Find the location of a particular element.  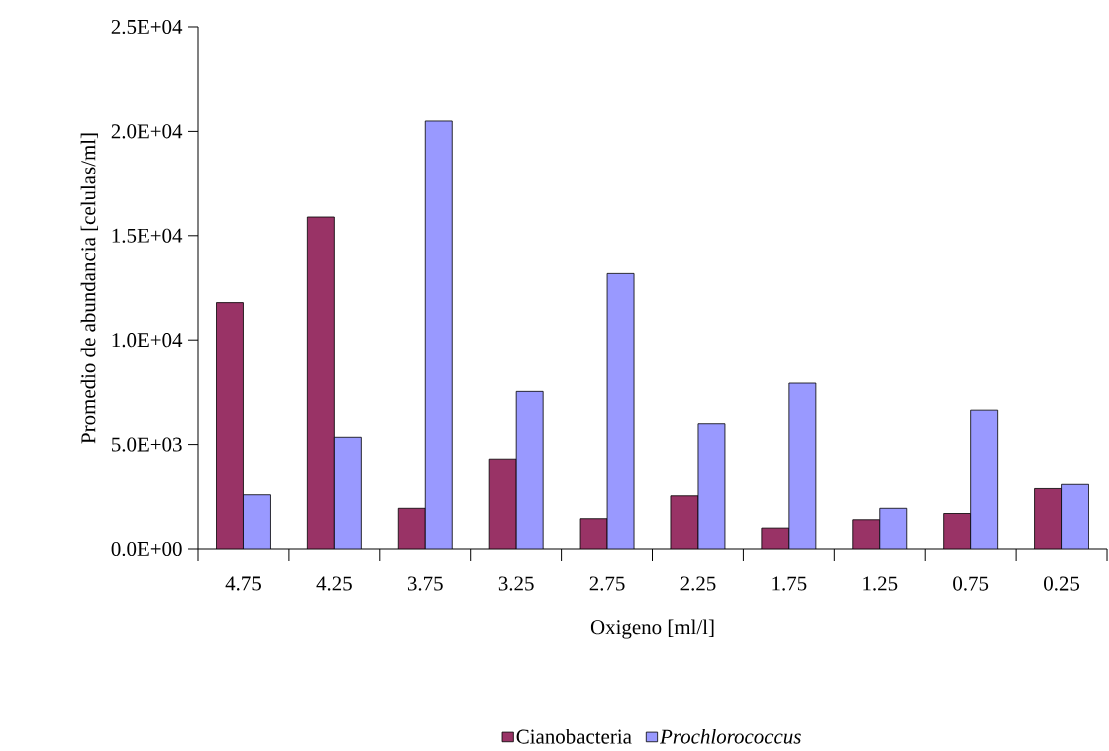

x-tick-label: 2.75 is located at coordinates (607, 583).